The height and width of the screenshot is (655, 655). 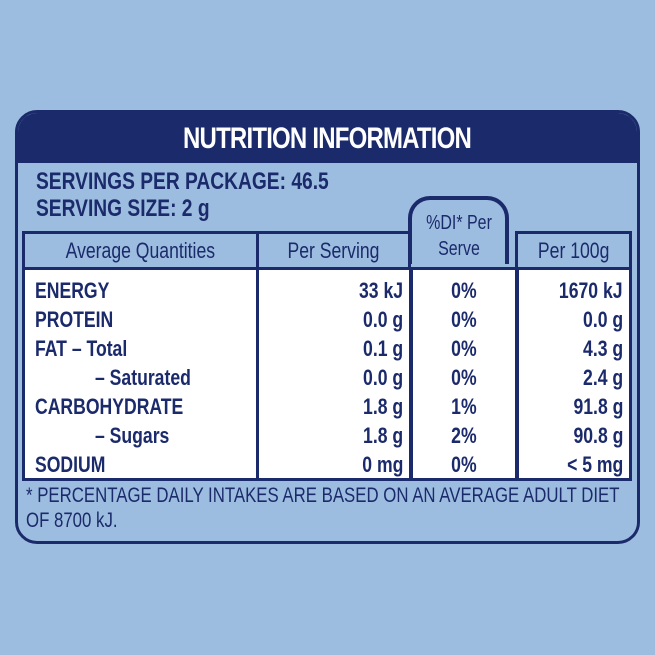 I want to click on cell-text: SODIUM, so click(x=70, y=464).